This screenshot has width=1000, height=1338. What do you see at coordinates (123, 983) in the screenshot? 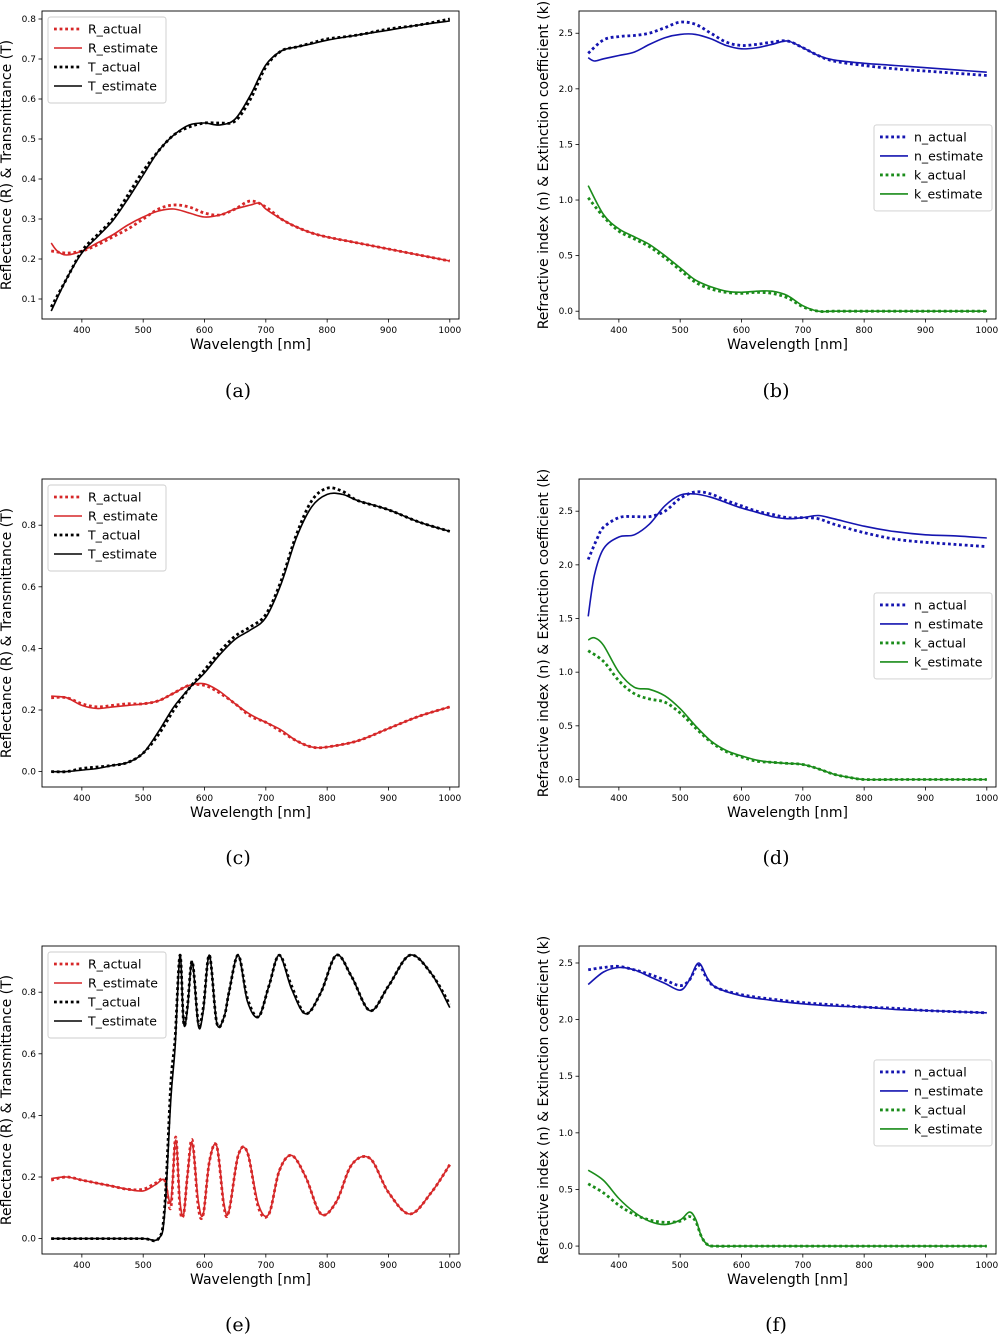
I see `legend-label: R_estimate` at bounding box center [123, 983].